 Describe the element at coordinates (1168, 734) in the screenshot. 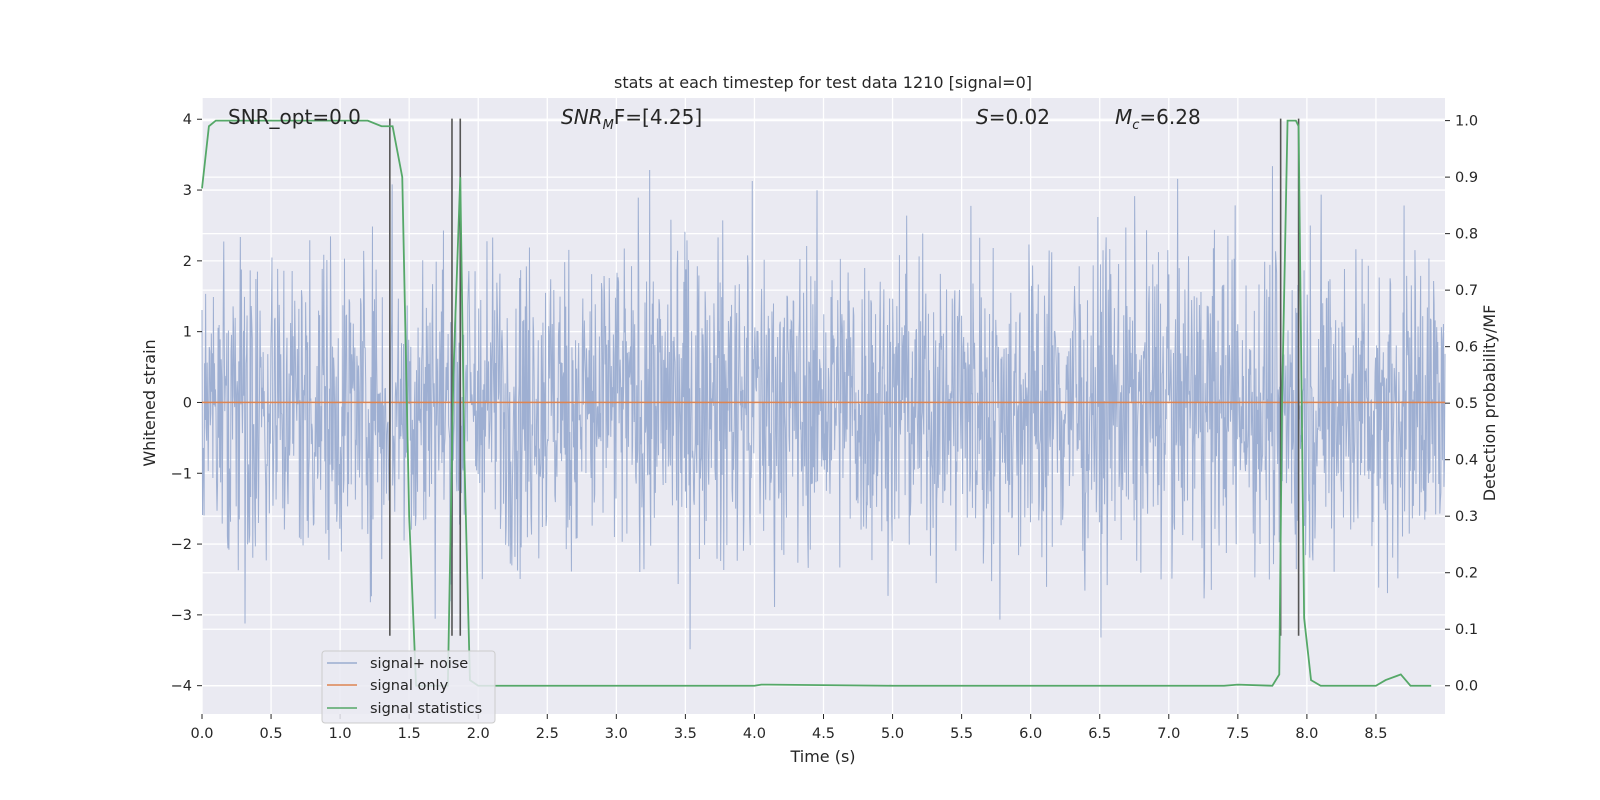

I see `x-tick-label: 7.0` at that location.